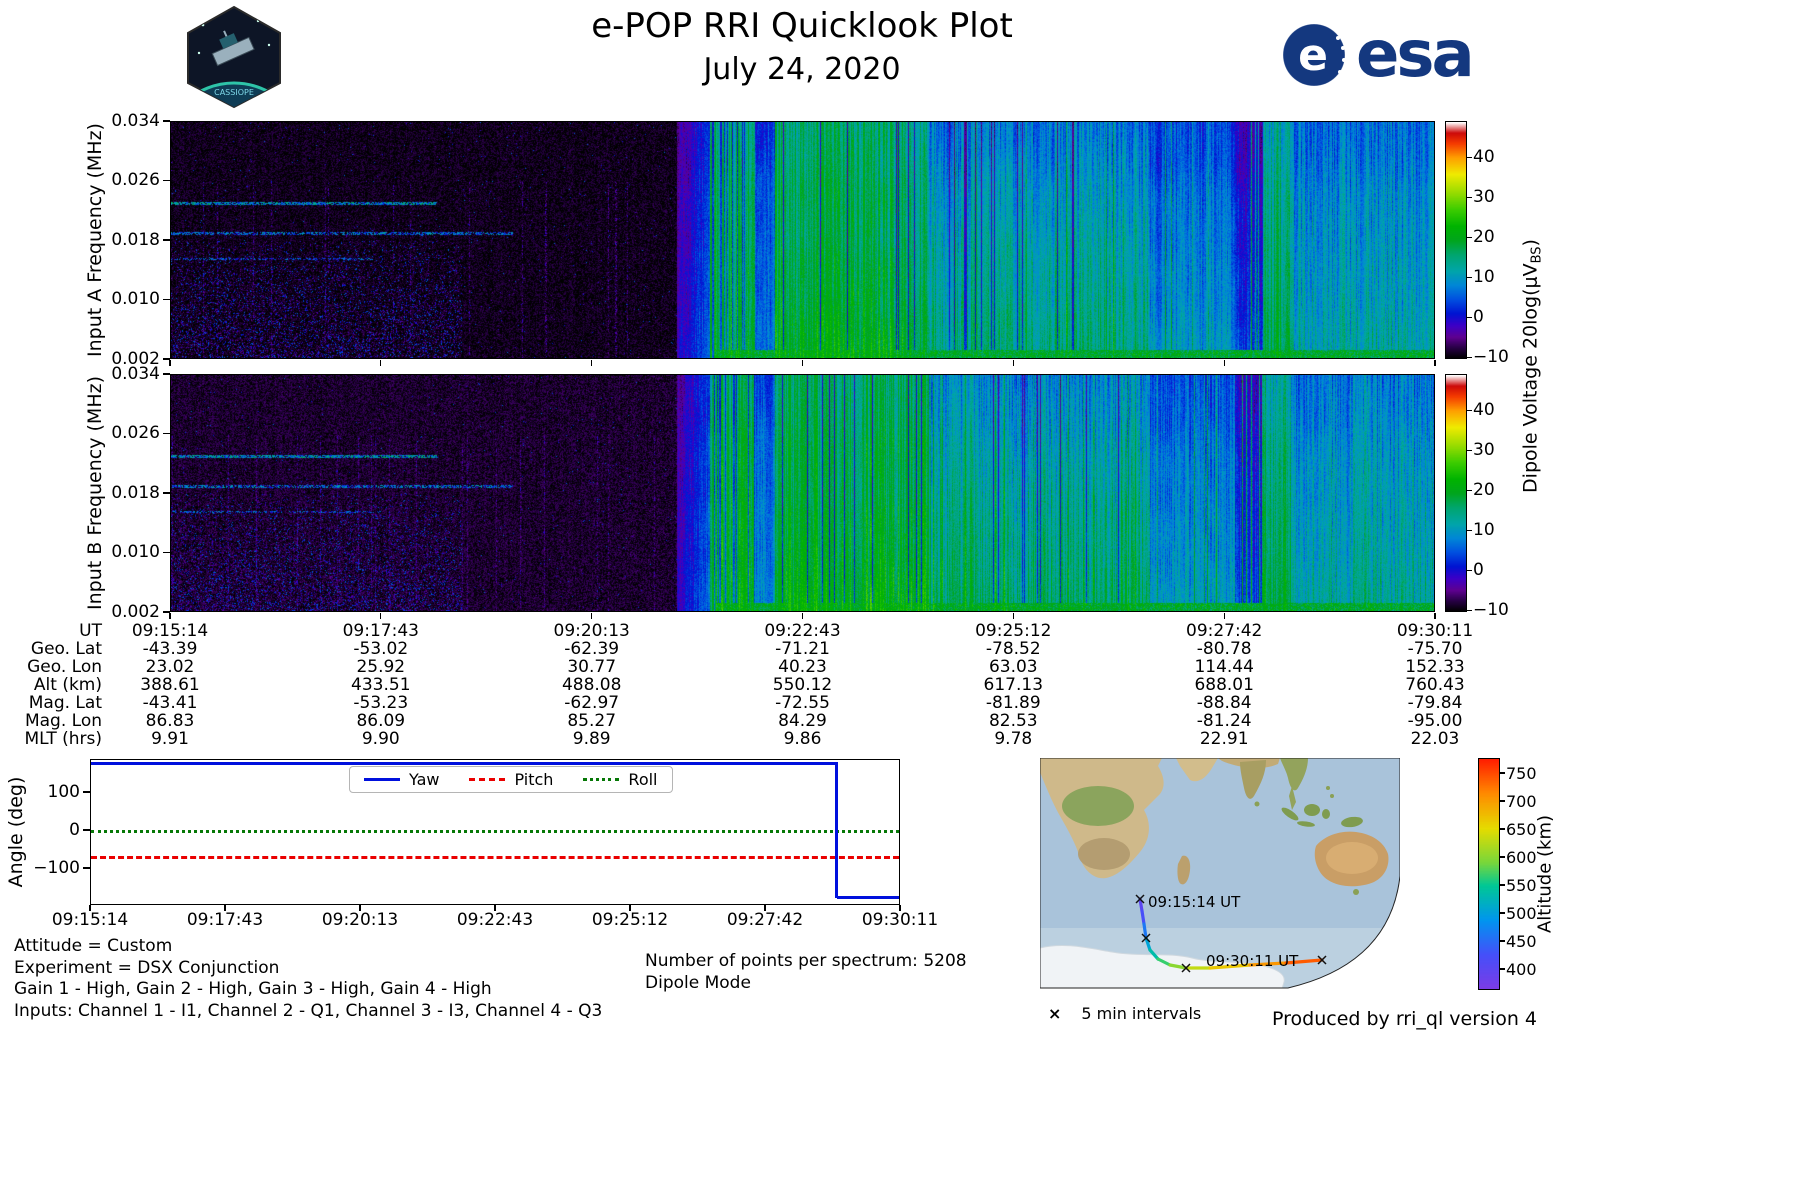 This screenshot has height=1200, width=1800. I want to click on ephemeris-cell: 760.43, so click(1435, 685).